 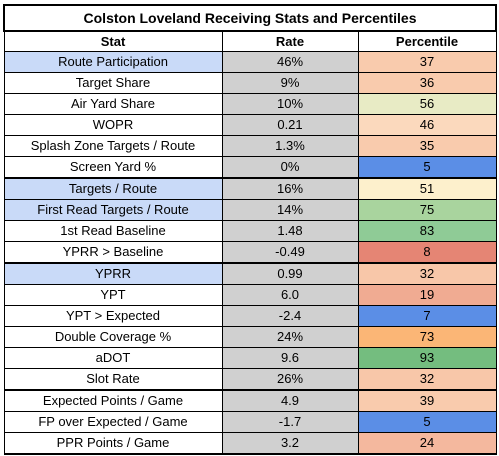 What do you see at coordinates (113, 41) in the screenshot?
I see `column-header-stat: Stat` at bounding box center [113, 41].